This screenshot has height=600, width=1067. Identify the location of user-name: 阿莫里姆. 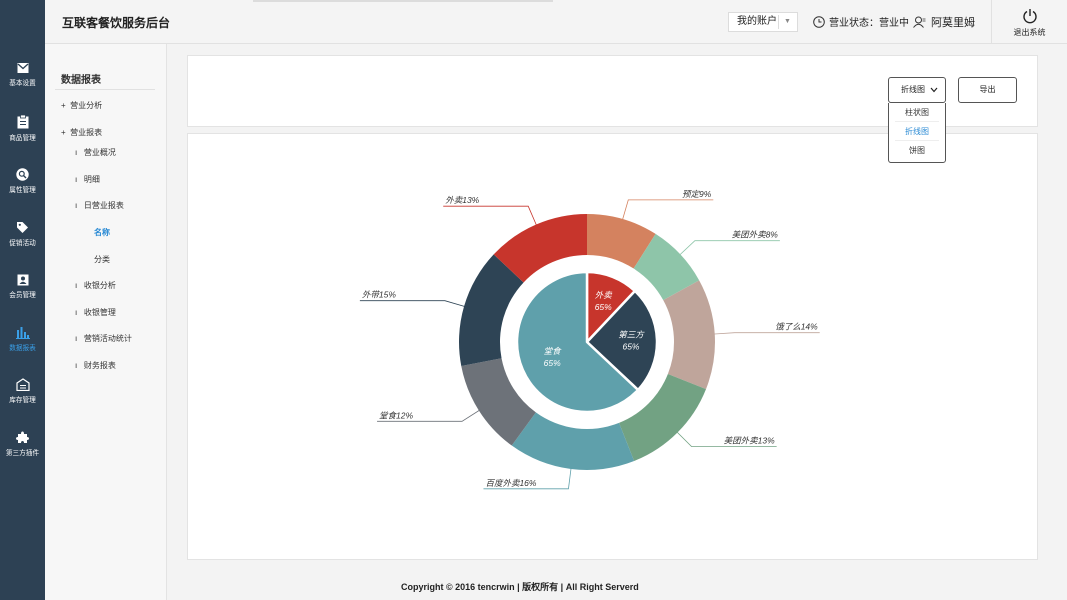
(953, 23).